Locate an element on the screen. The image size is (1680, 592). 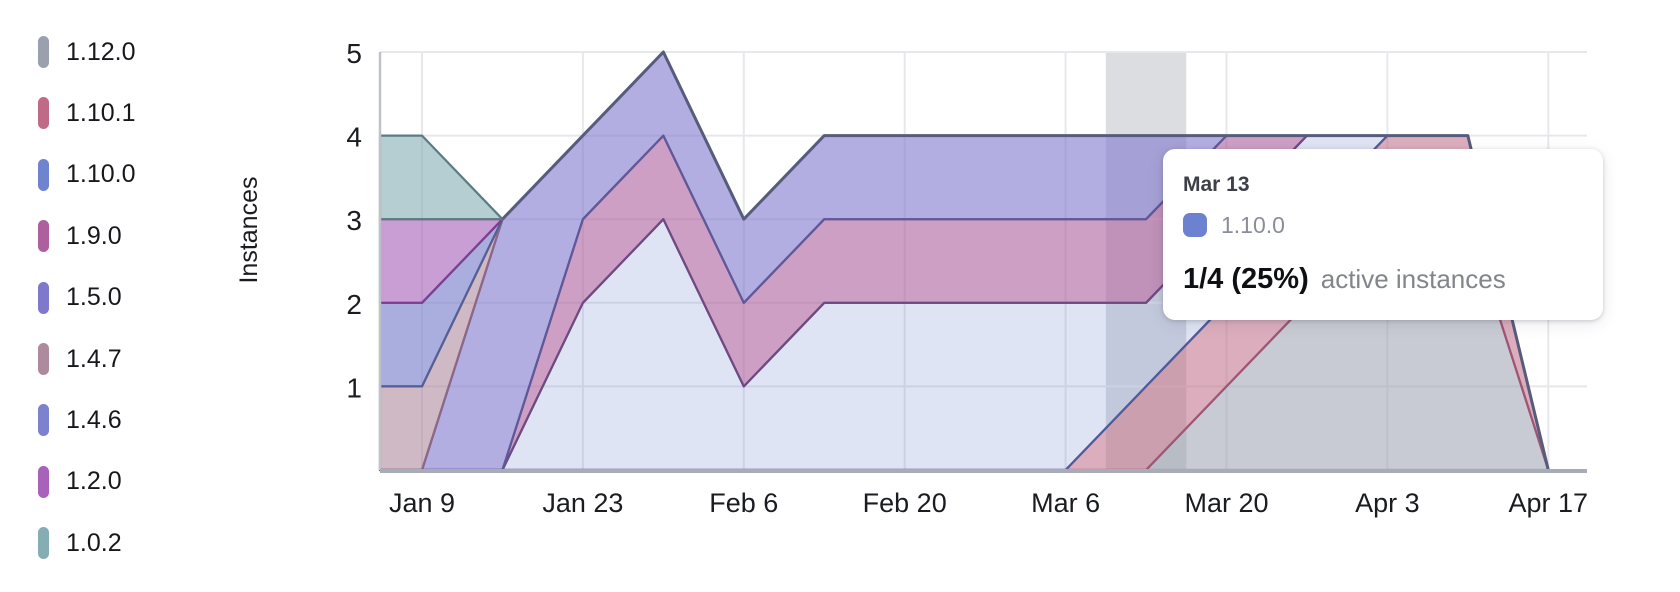
x-tick-label: Mar 20 is located at coordinates (1226, 503).